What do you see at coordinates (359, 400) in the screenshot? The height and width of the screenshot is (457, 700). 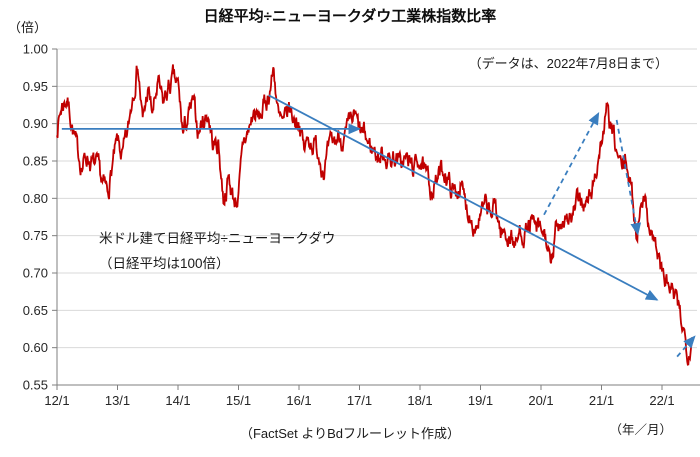 I see `x-tick-label: 17/1` at bounding box center [359, 400].